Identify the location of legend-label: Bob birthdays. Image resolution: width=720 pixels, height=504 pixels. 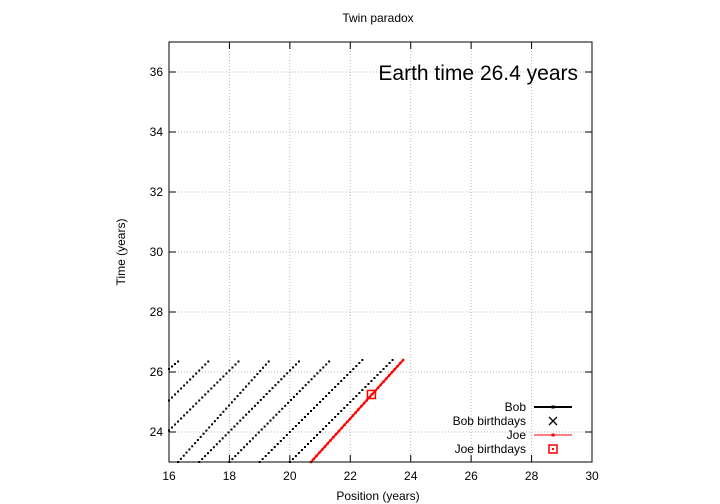
(489, 421).